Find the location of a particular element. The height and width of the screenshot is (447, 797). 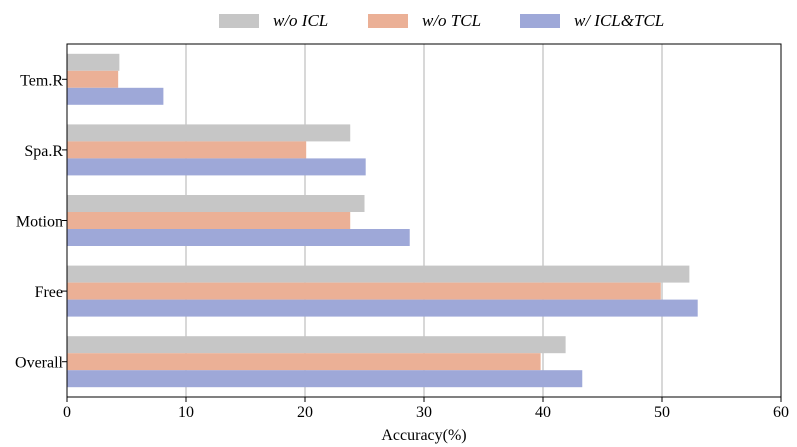

legend-swatch-wo-icl is located at coordinates (239, 21).